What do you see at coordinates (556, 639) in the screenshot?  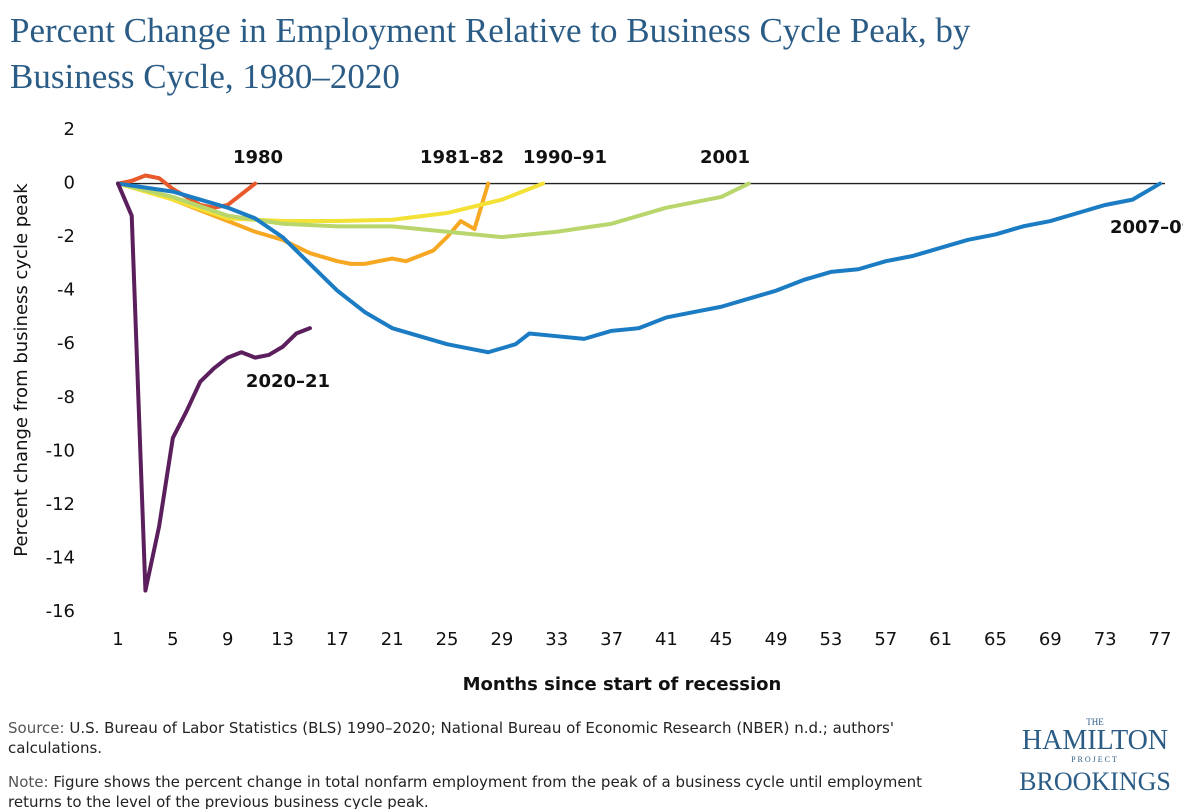 I see `x-tick-label: 33` at bounding box center [556, 639].